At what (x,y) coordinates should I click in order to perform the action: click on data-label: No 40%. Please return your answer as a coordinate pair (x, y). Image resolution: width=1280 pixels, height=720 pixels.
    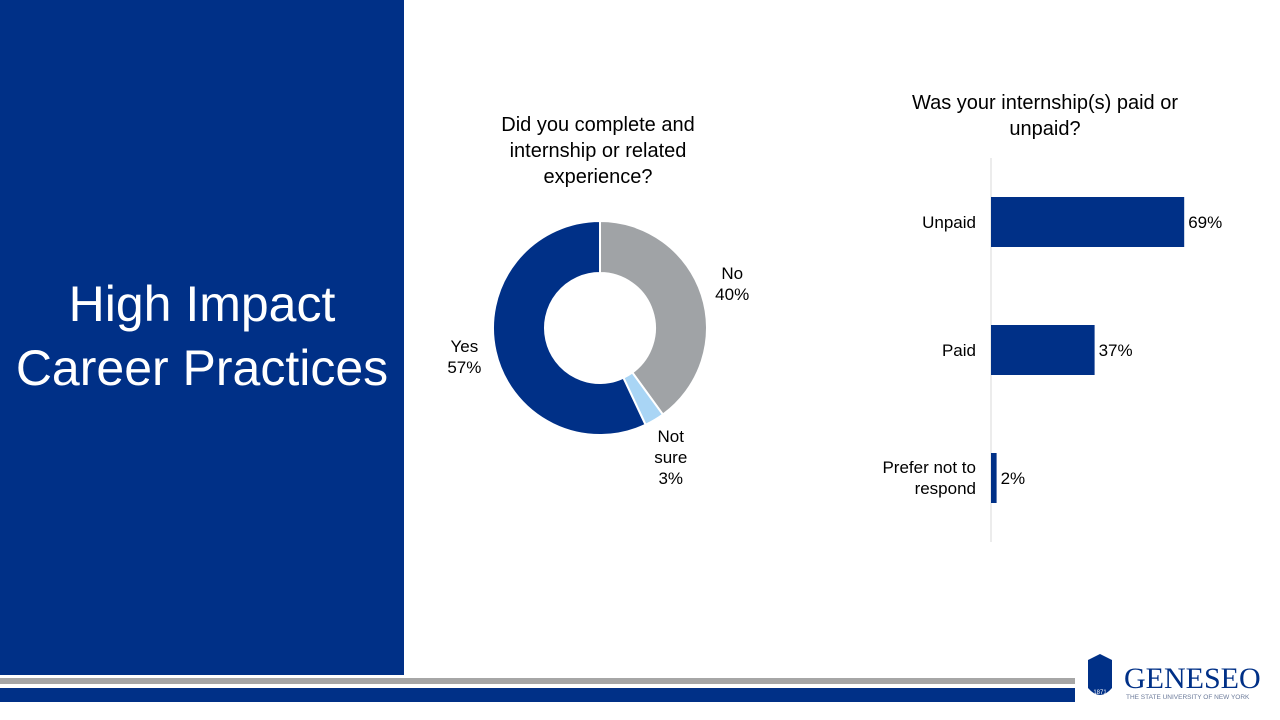
    Looking at the image, I should click on (732, 284).